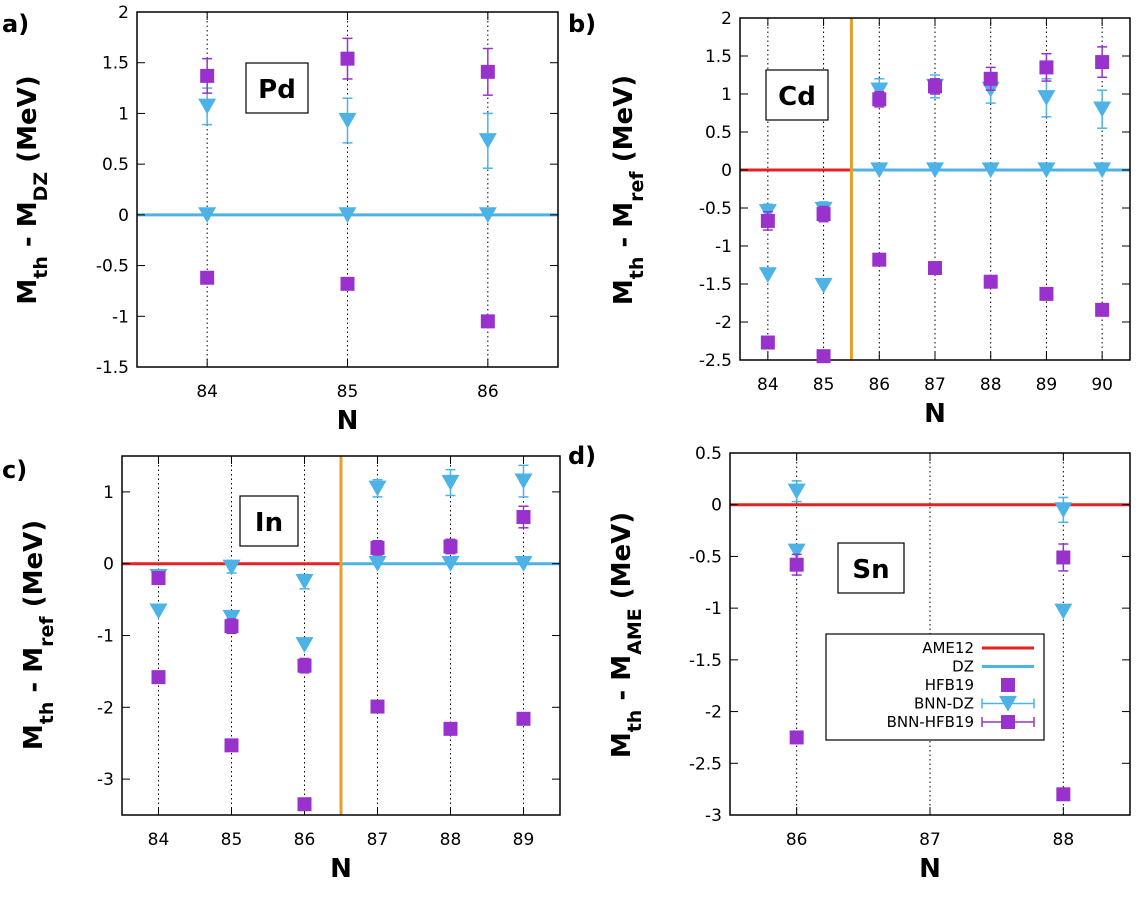 The image size is (1146, 899). What do you see at coordinates (963, 667) in the screenshot?
I see `legend-label: DZ` at bounding box center [963, 667].